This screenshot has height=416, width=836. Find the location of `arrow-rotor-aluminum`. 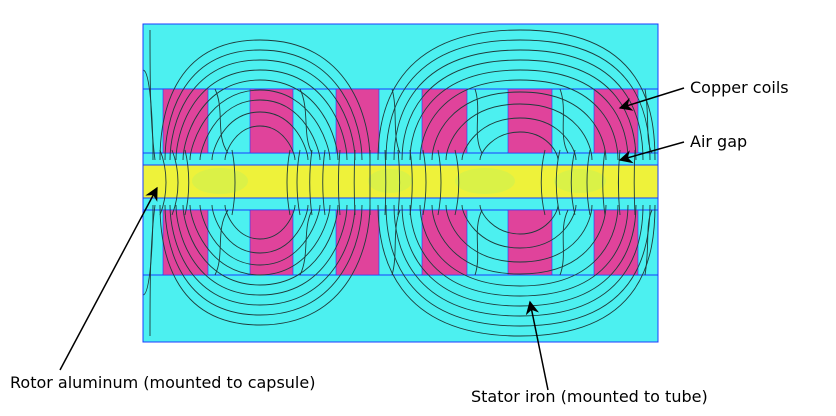

arrow-rotor-aluminum is located at coordinates (108, 278).